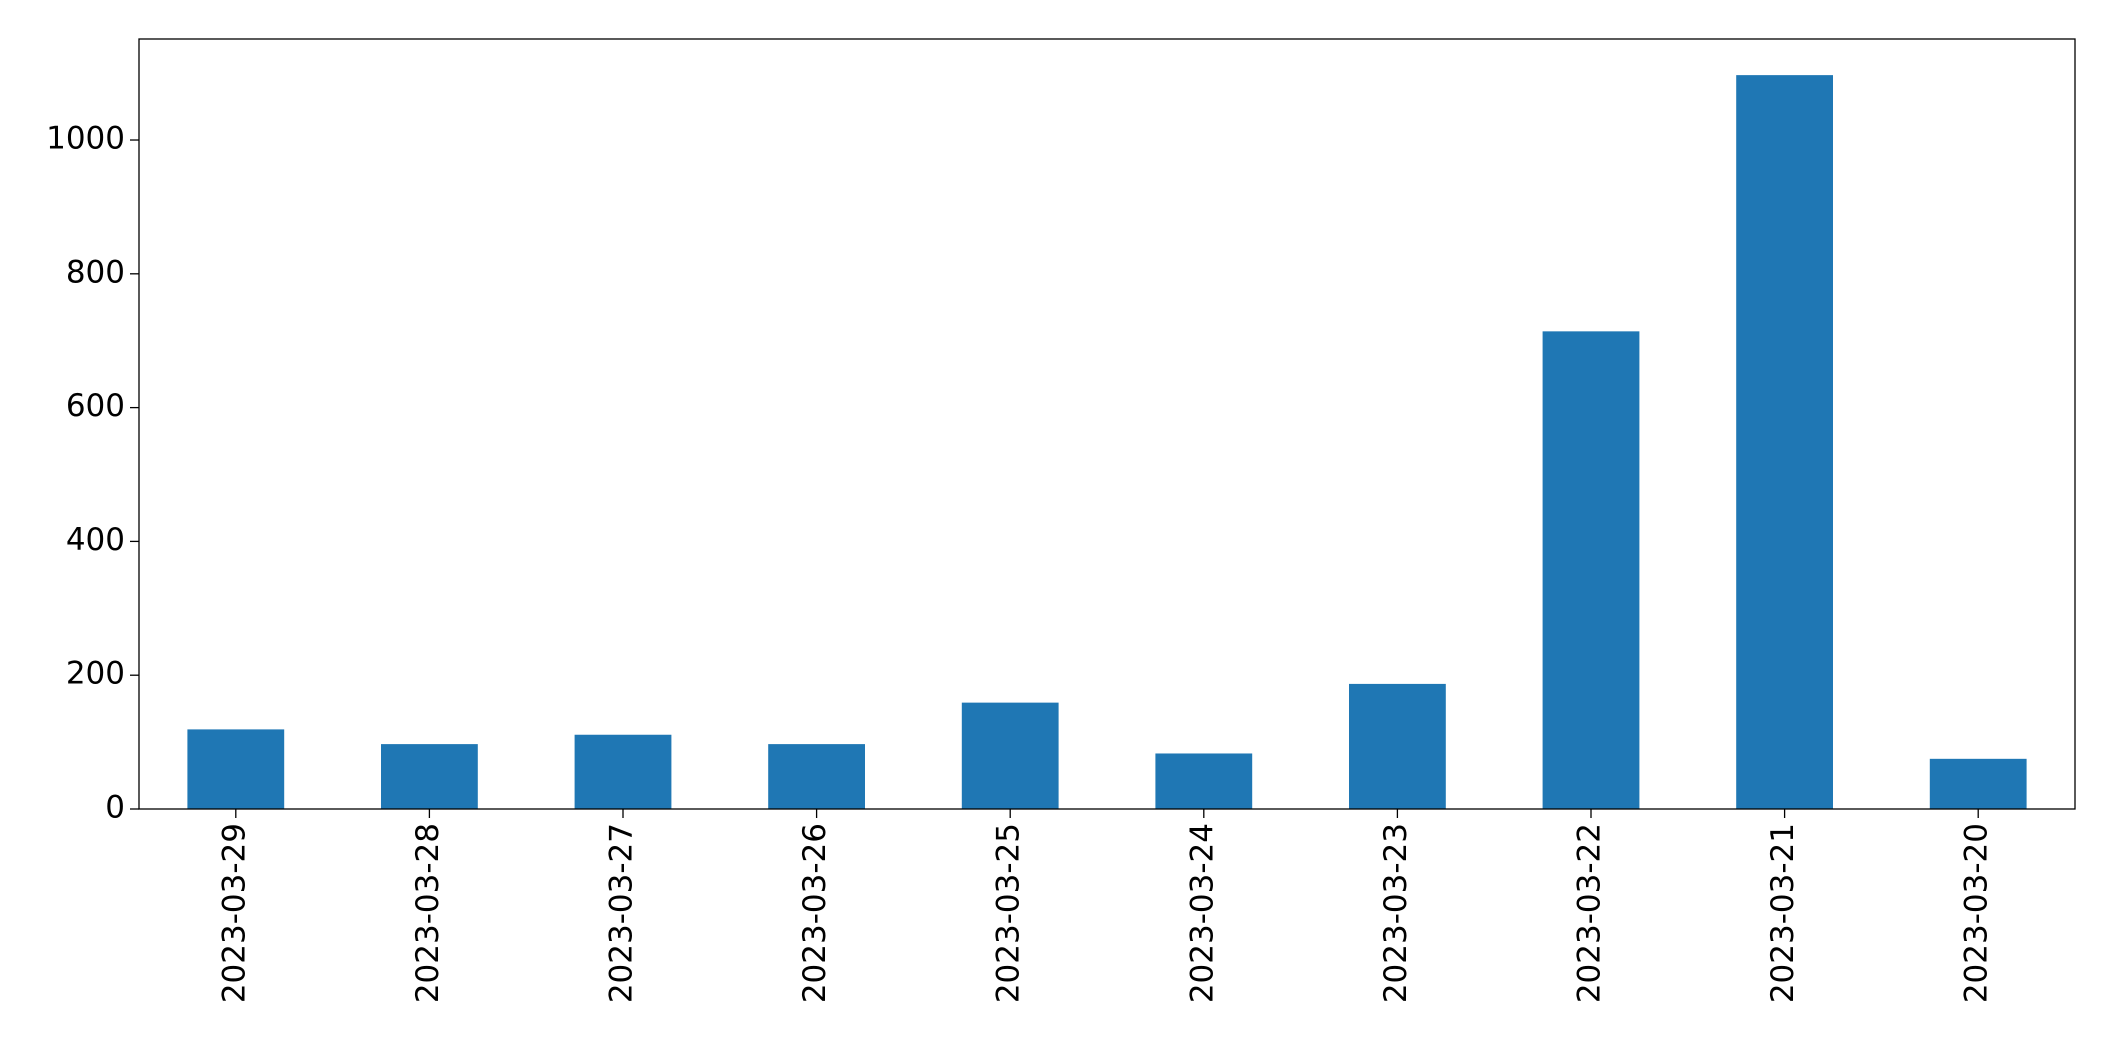 Image resolution: width=2115 pixels, height=1061 pixels. What do you see at coordinates (95, 406) in the screenshot?
I see `y-tick-label: 600` at bounding box center [95, 406].